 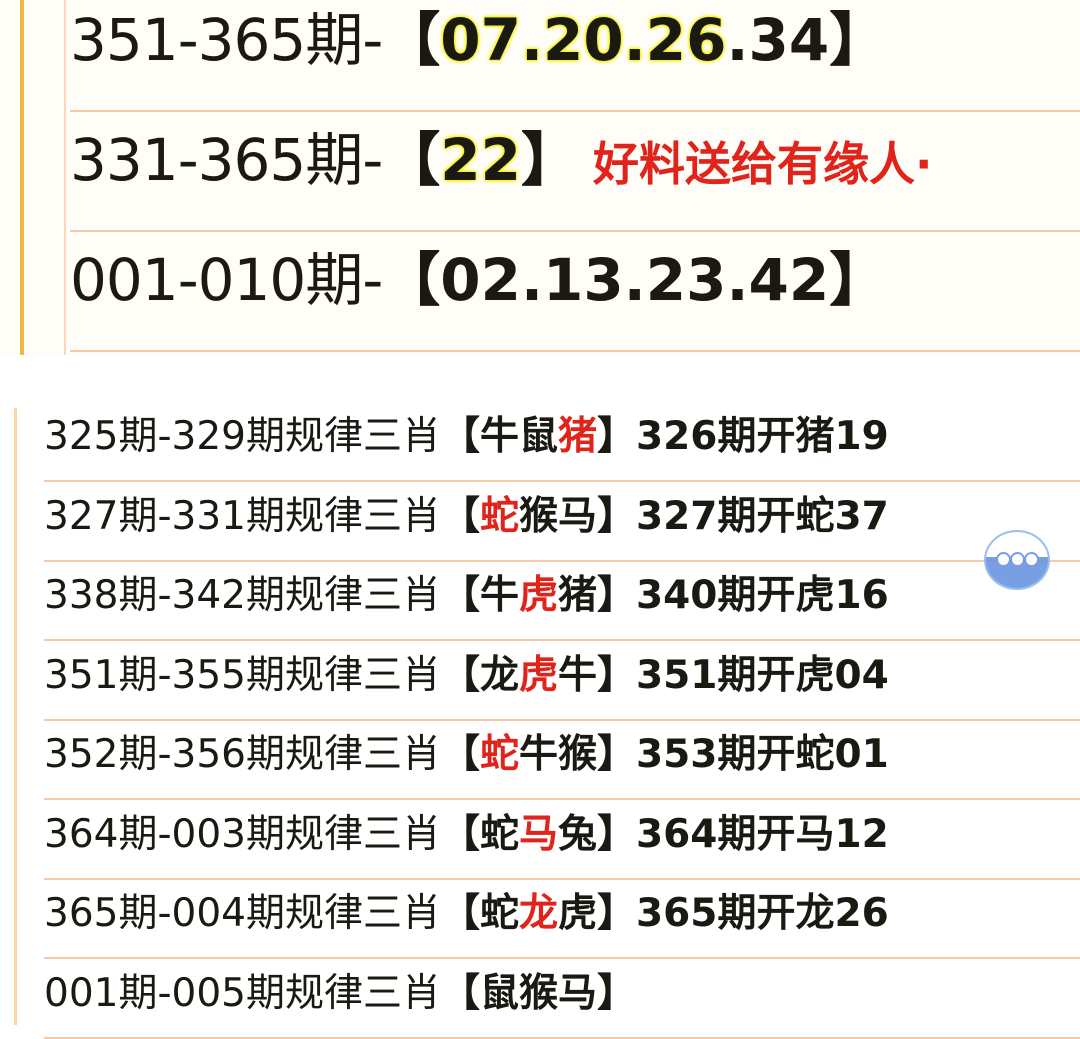 I want to click on top-row: 331-365期-【22】 好料送给有缘人·, so click(x=575, y=171).